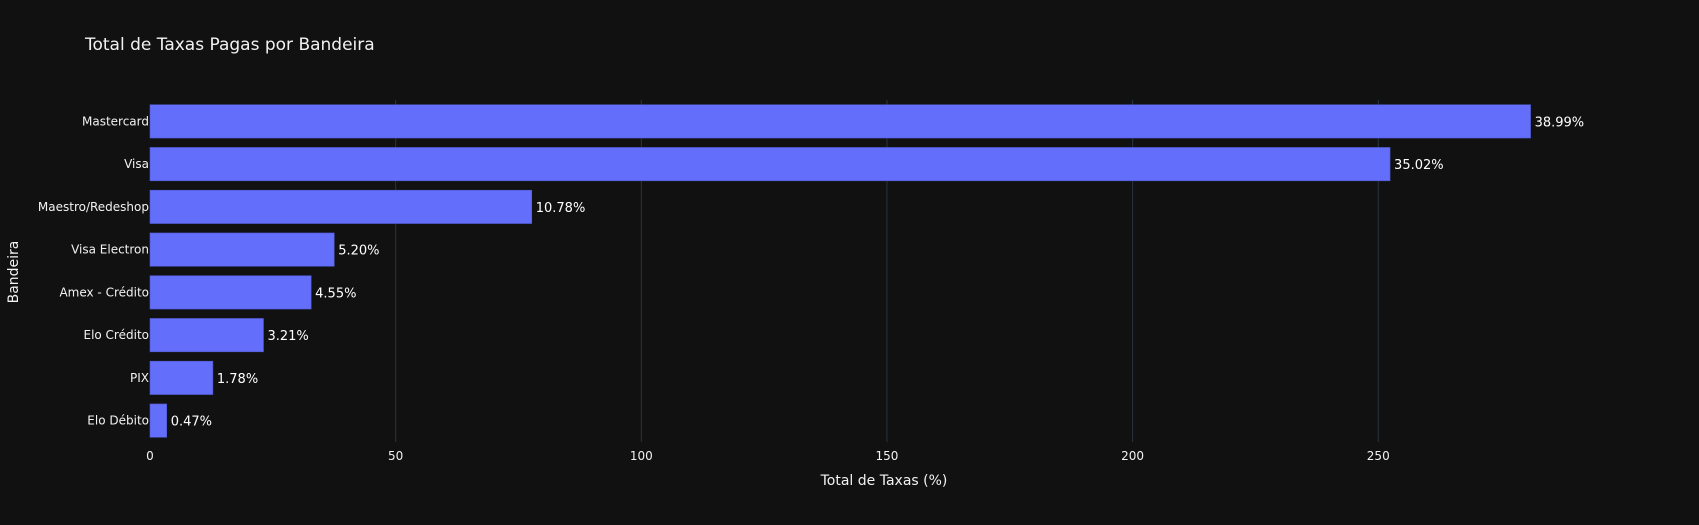 The height and width of the screenshot is (525, 1699). I want to click on x-tick-label: 100, so click(641, 456).